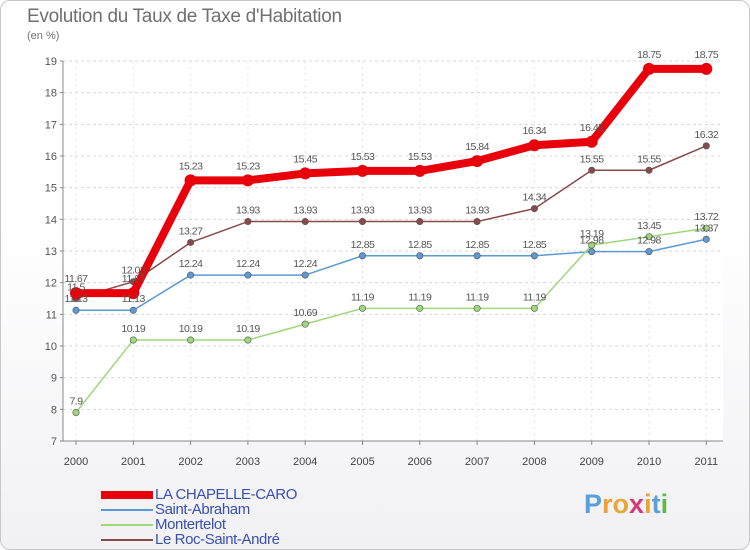 The width and height of the screenshot is (750, 550). I want to click on data-label: 13.27, so click(191, 231).